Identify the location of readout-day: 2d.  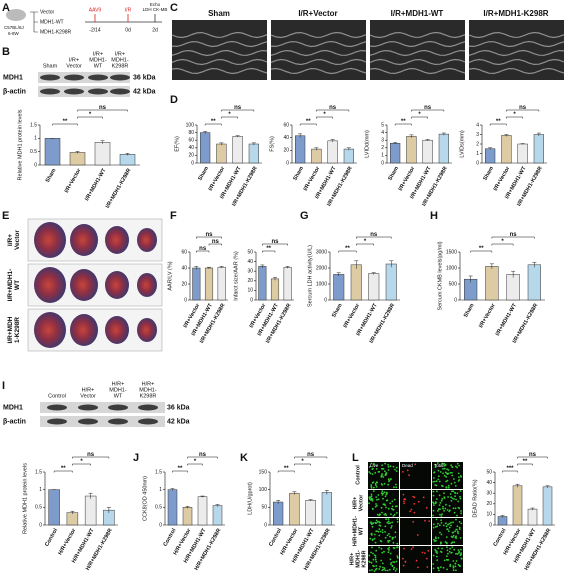
(155, 30).